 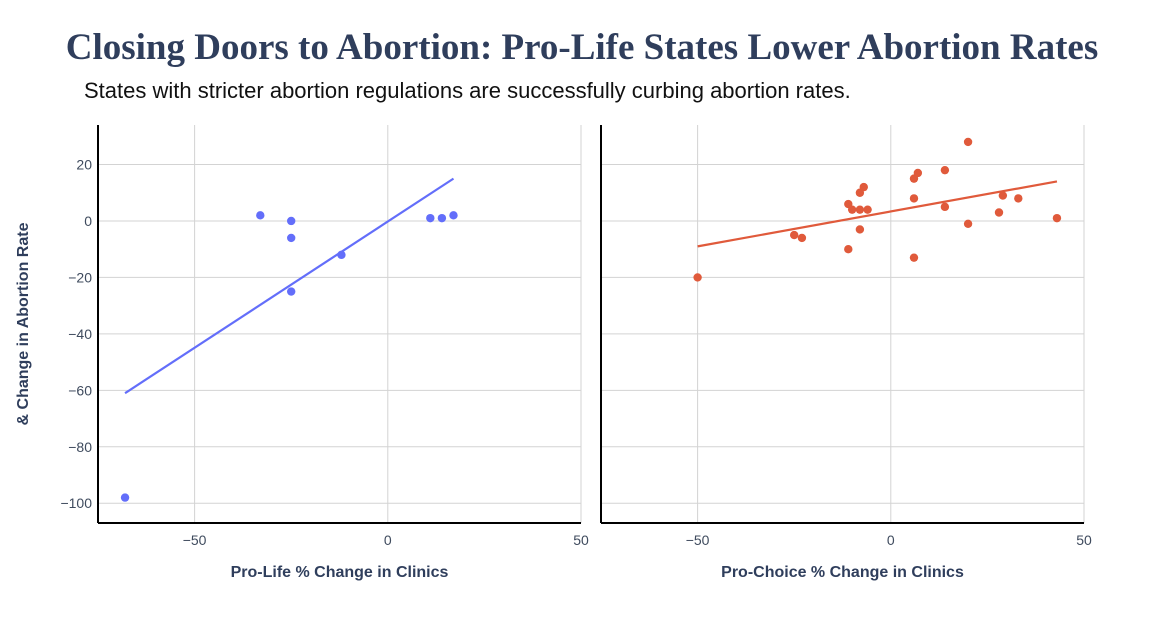 What do you see at coordinates (84, 165) in the screenshot?
I see `y-tick-label: 20` at bounding box center [84, 165].